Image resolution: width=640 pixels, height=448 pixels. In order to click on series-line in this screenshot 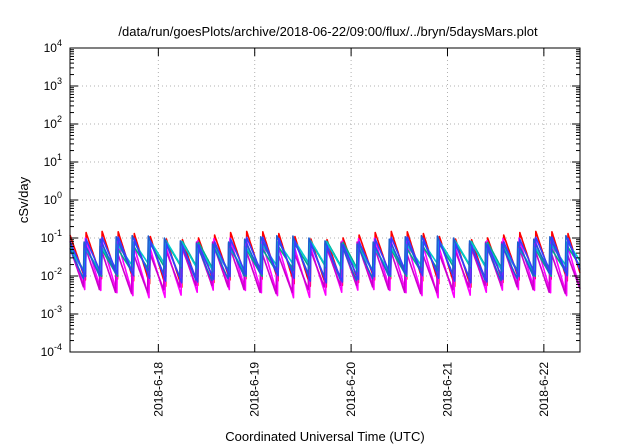, I will do `click(325, 260)`.